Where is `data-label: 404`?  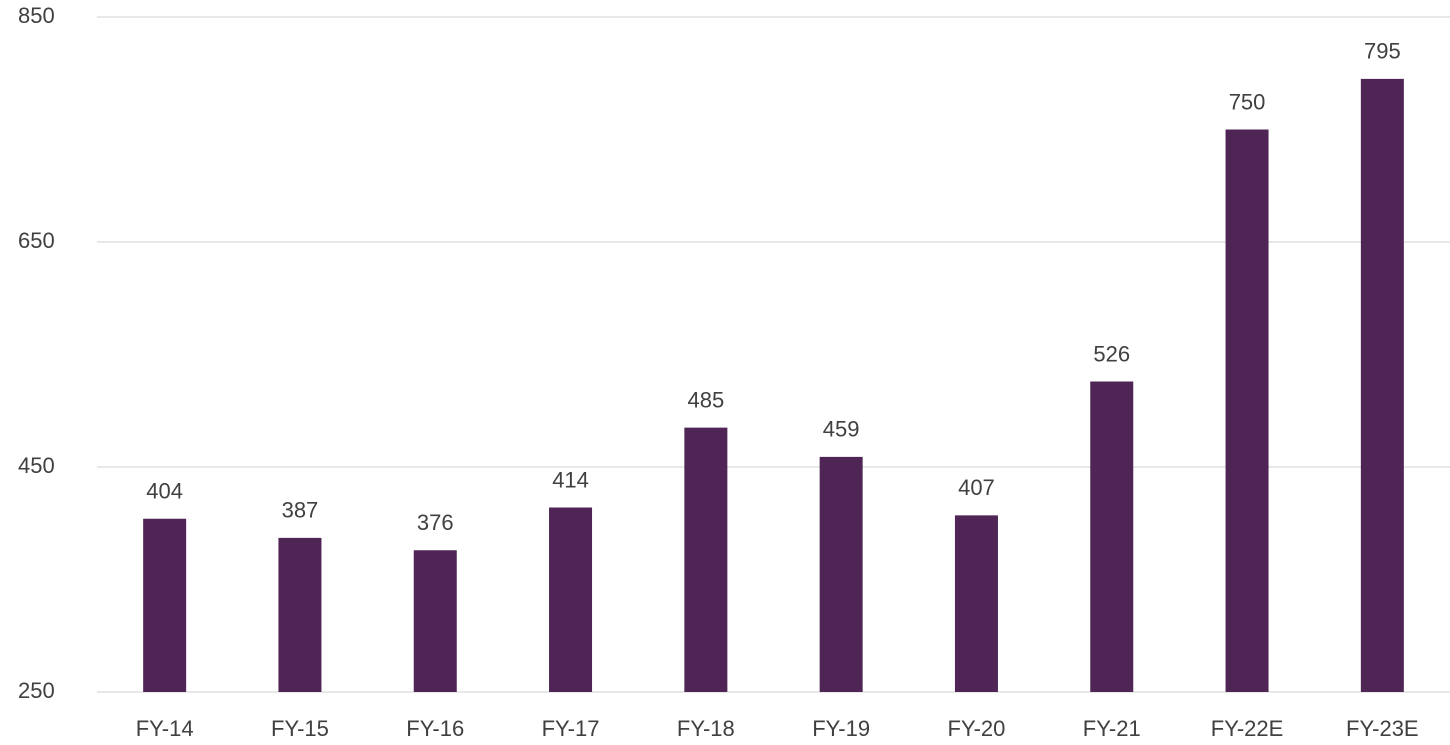
data-label: 404 is located at coordinates (164, 491).